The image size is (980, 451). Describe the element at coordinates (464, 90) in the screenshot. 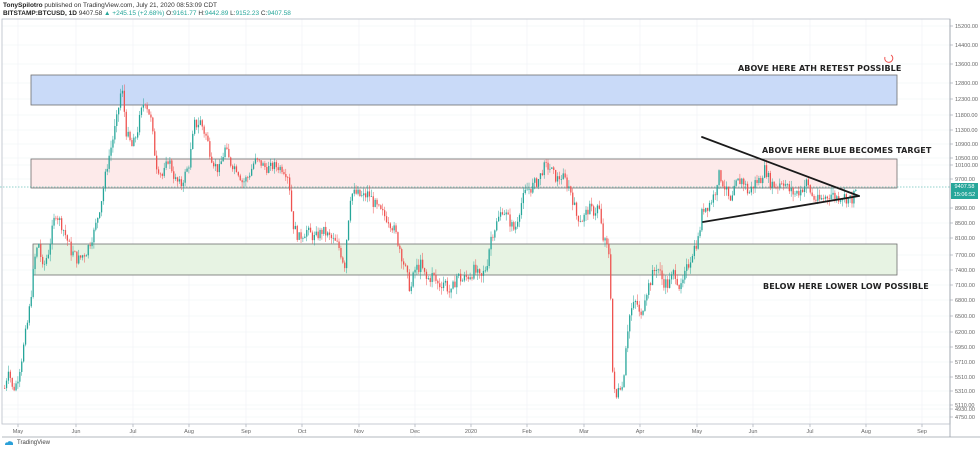

I see `blue-ath-zone` at that location.